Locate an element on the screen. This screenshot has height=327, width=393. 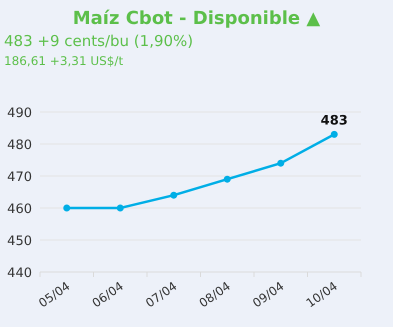
text: 186,61 +3,31 US$/t is located at coordinates (64, 61).